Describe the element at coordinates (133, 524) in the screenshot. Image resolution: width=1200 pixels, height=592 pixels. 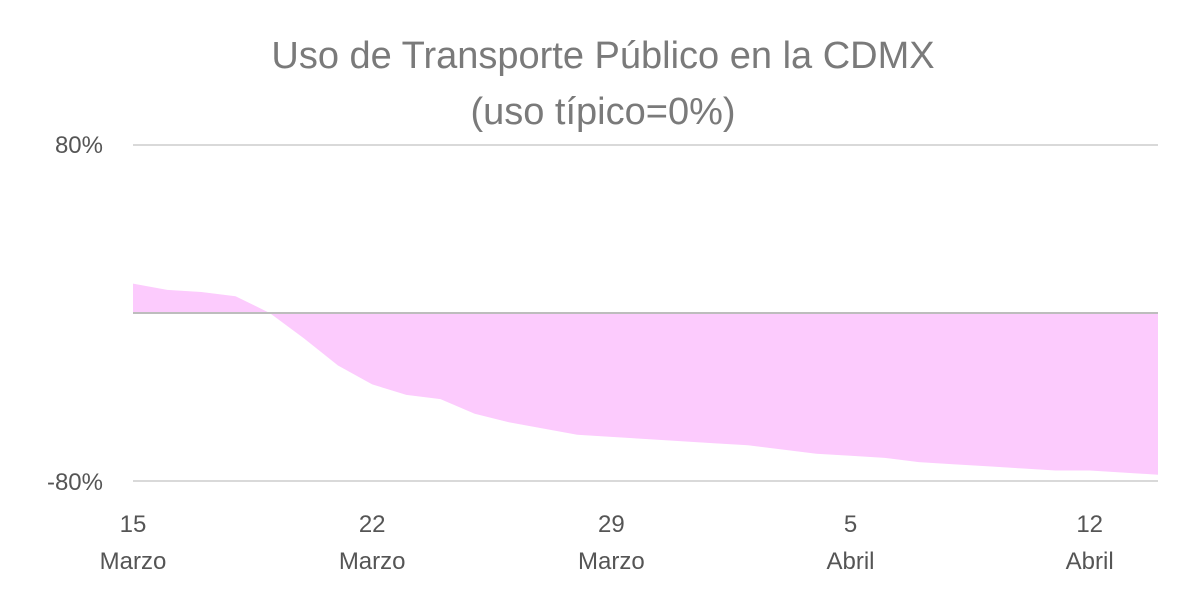
I see `x-tick-label-day: 15` at that location.